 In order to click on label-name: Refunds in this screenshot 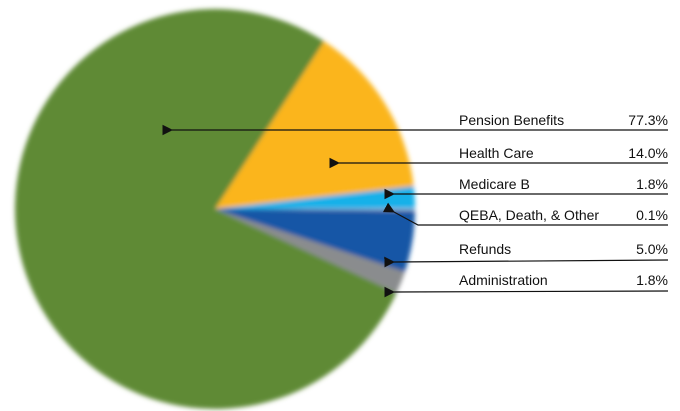, I will do `click(485, 249)`.